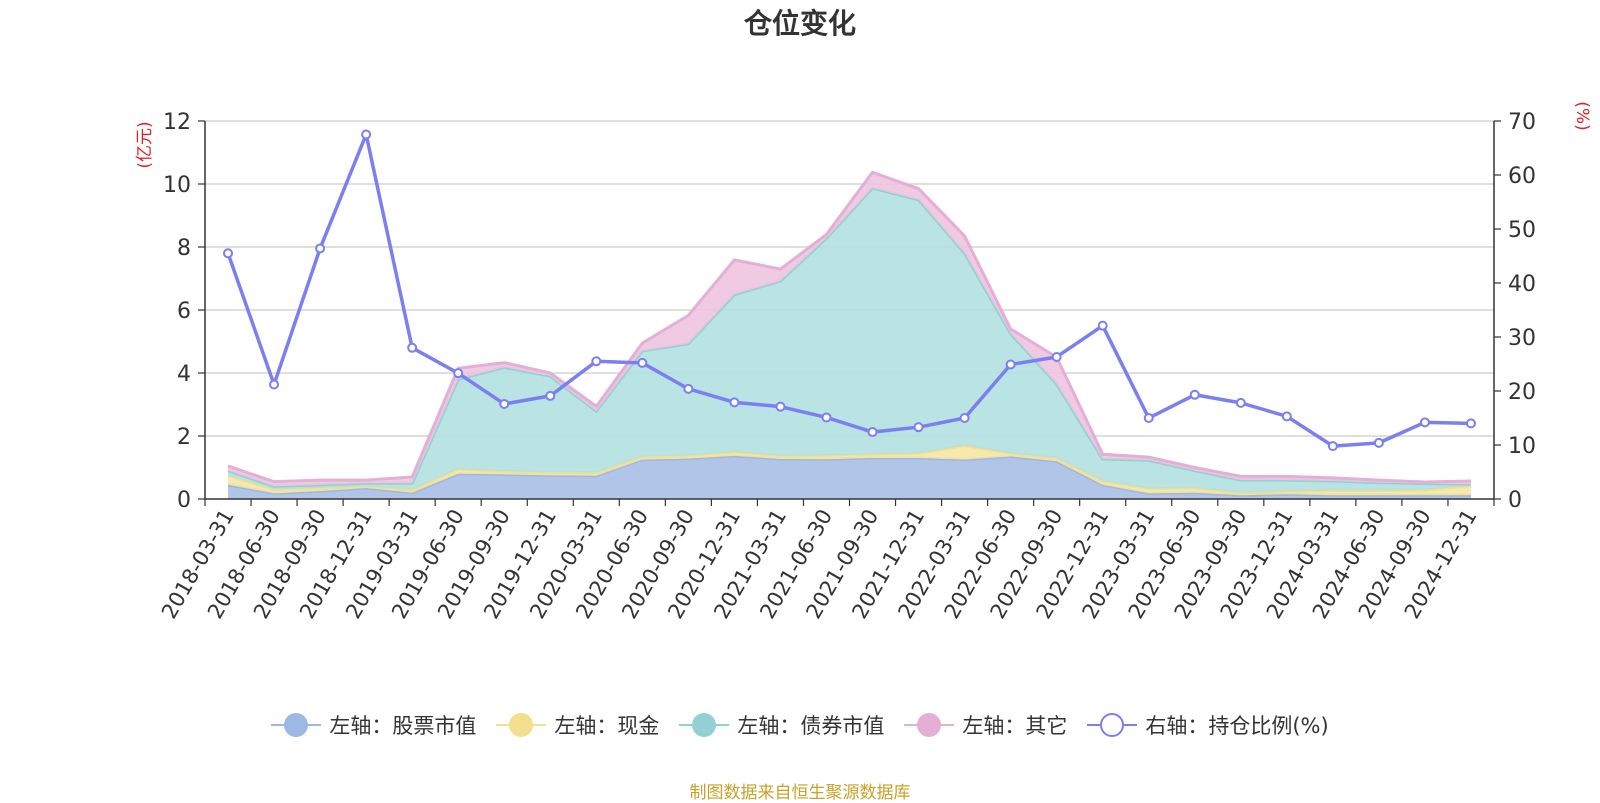 The image size is (1600, 803). I want to click on left-axis-tick-label: 0, so click(184, 500).